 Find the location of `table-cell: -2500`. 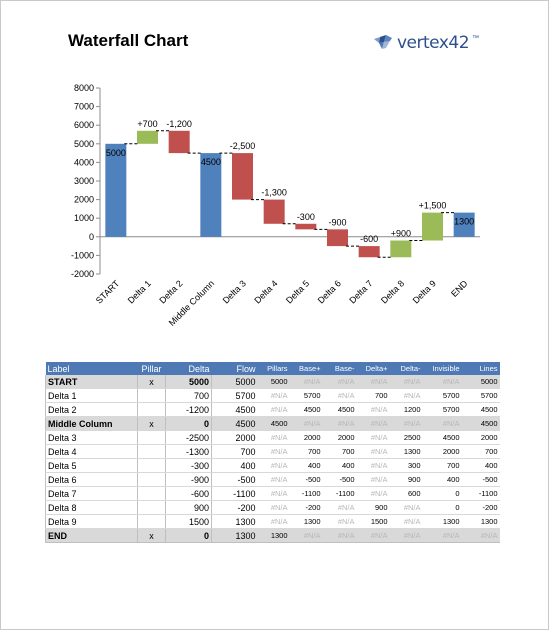

table-cell: -2500 is located at coordinates (188, 437).